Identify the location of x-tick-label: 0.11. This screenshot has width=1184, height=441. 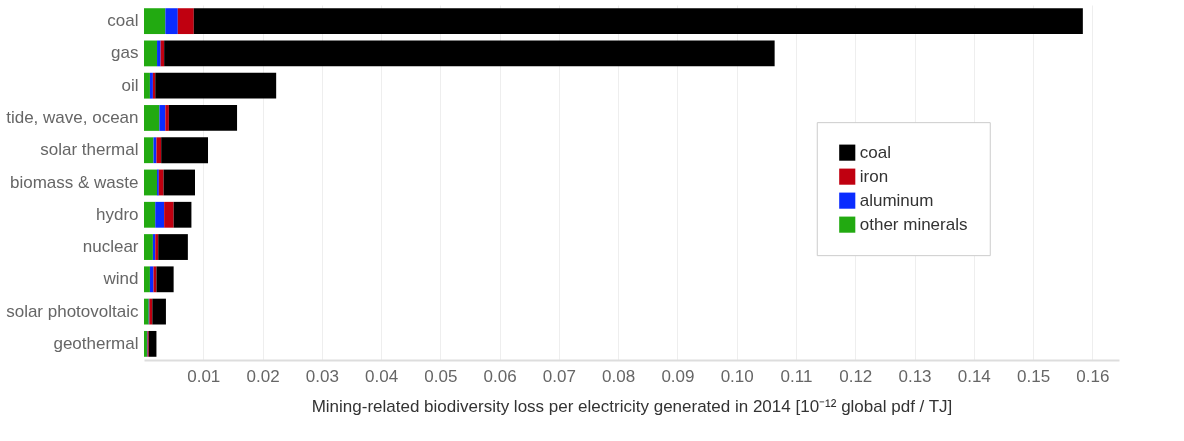
(796, 376).